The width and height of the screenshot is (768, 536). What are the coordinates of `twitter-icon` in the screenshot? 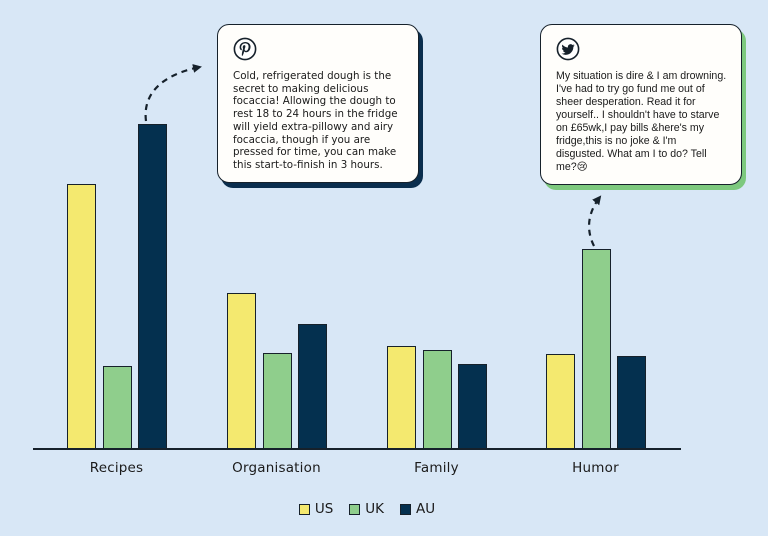 It's located at (641, 49).